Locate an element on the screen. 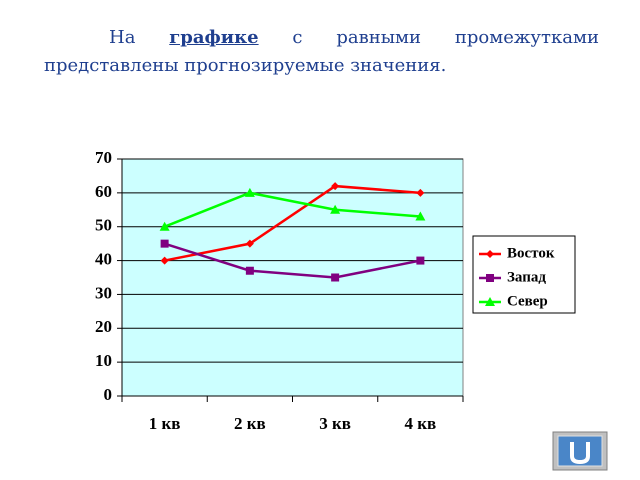 The width and height of the screenshot is (640, 480). legend-label: Восток is located at coordinates (531, 253).